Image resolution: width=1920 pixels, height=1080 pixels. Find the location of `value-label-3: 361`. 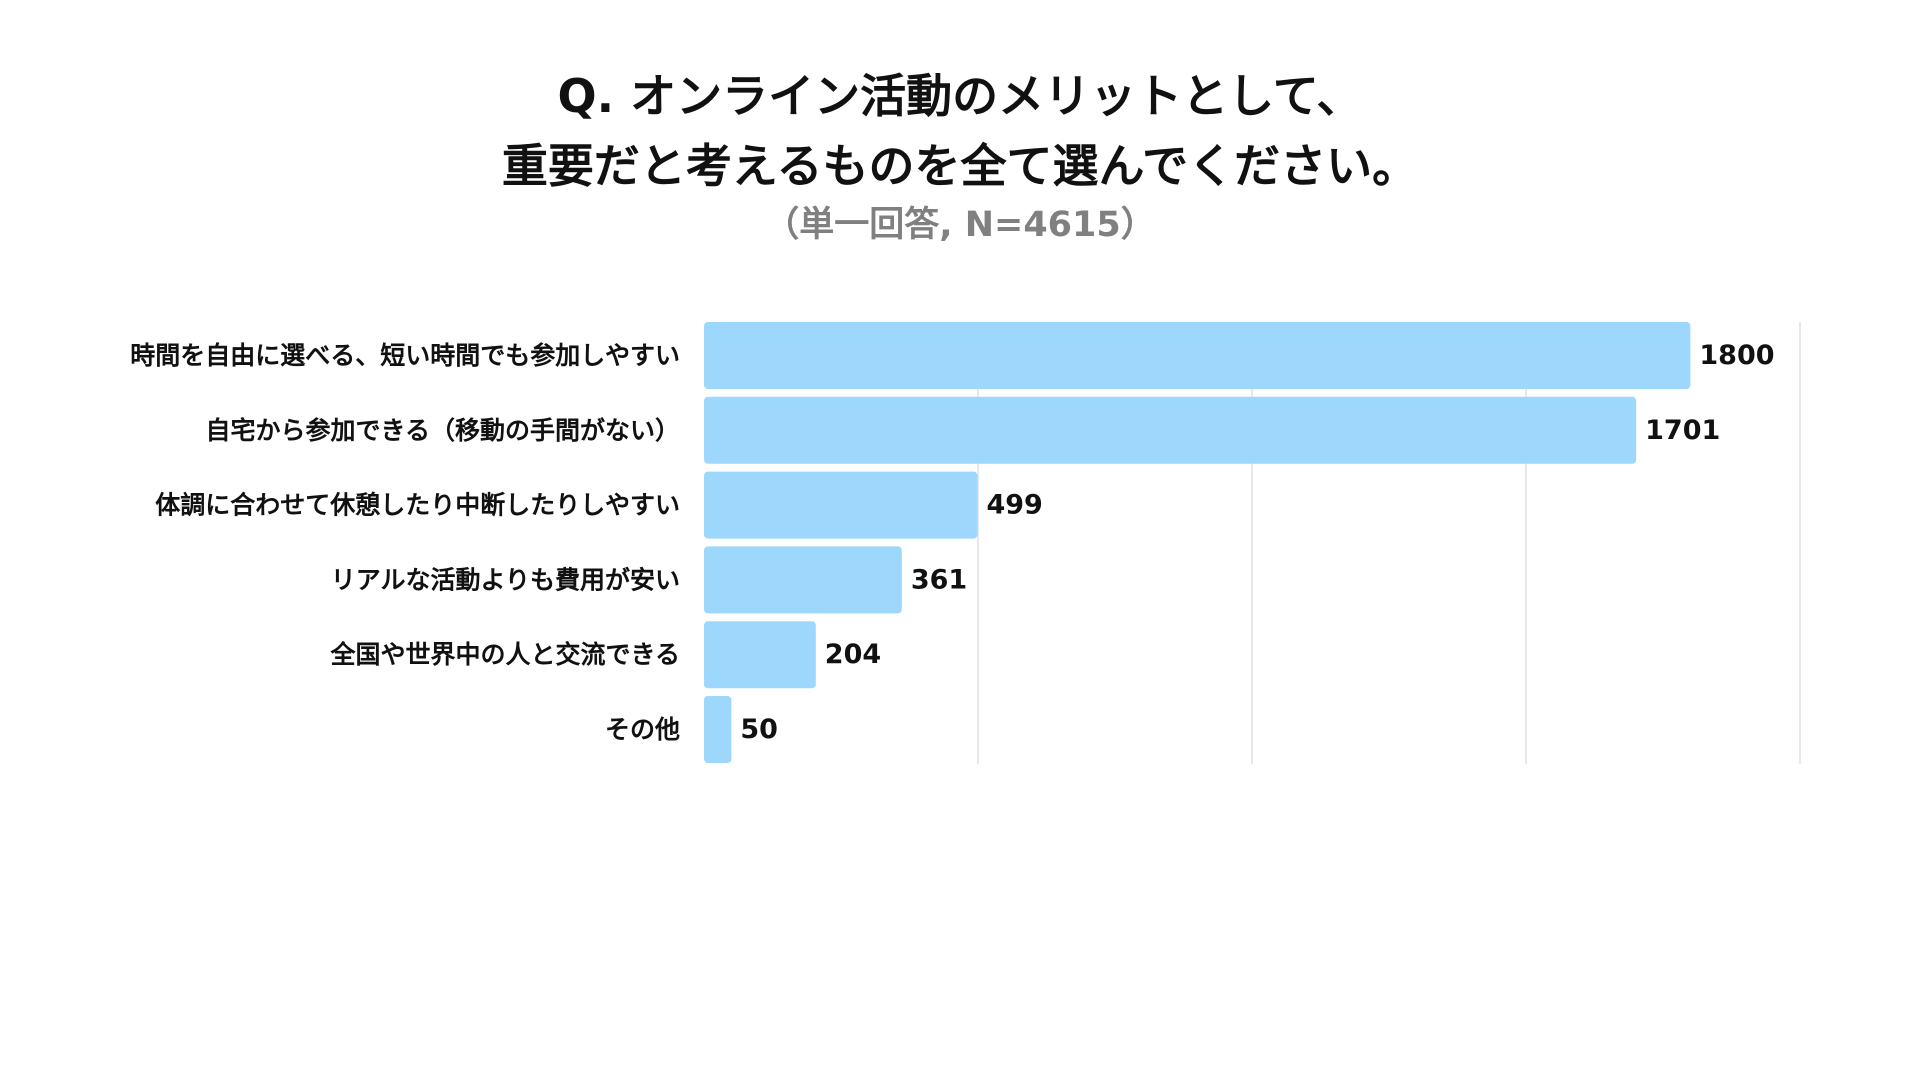

value-label-3: 361 is located at coordinates (939, 579).